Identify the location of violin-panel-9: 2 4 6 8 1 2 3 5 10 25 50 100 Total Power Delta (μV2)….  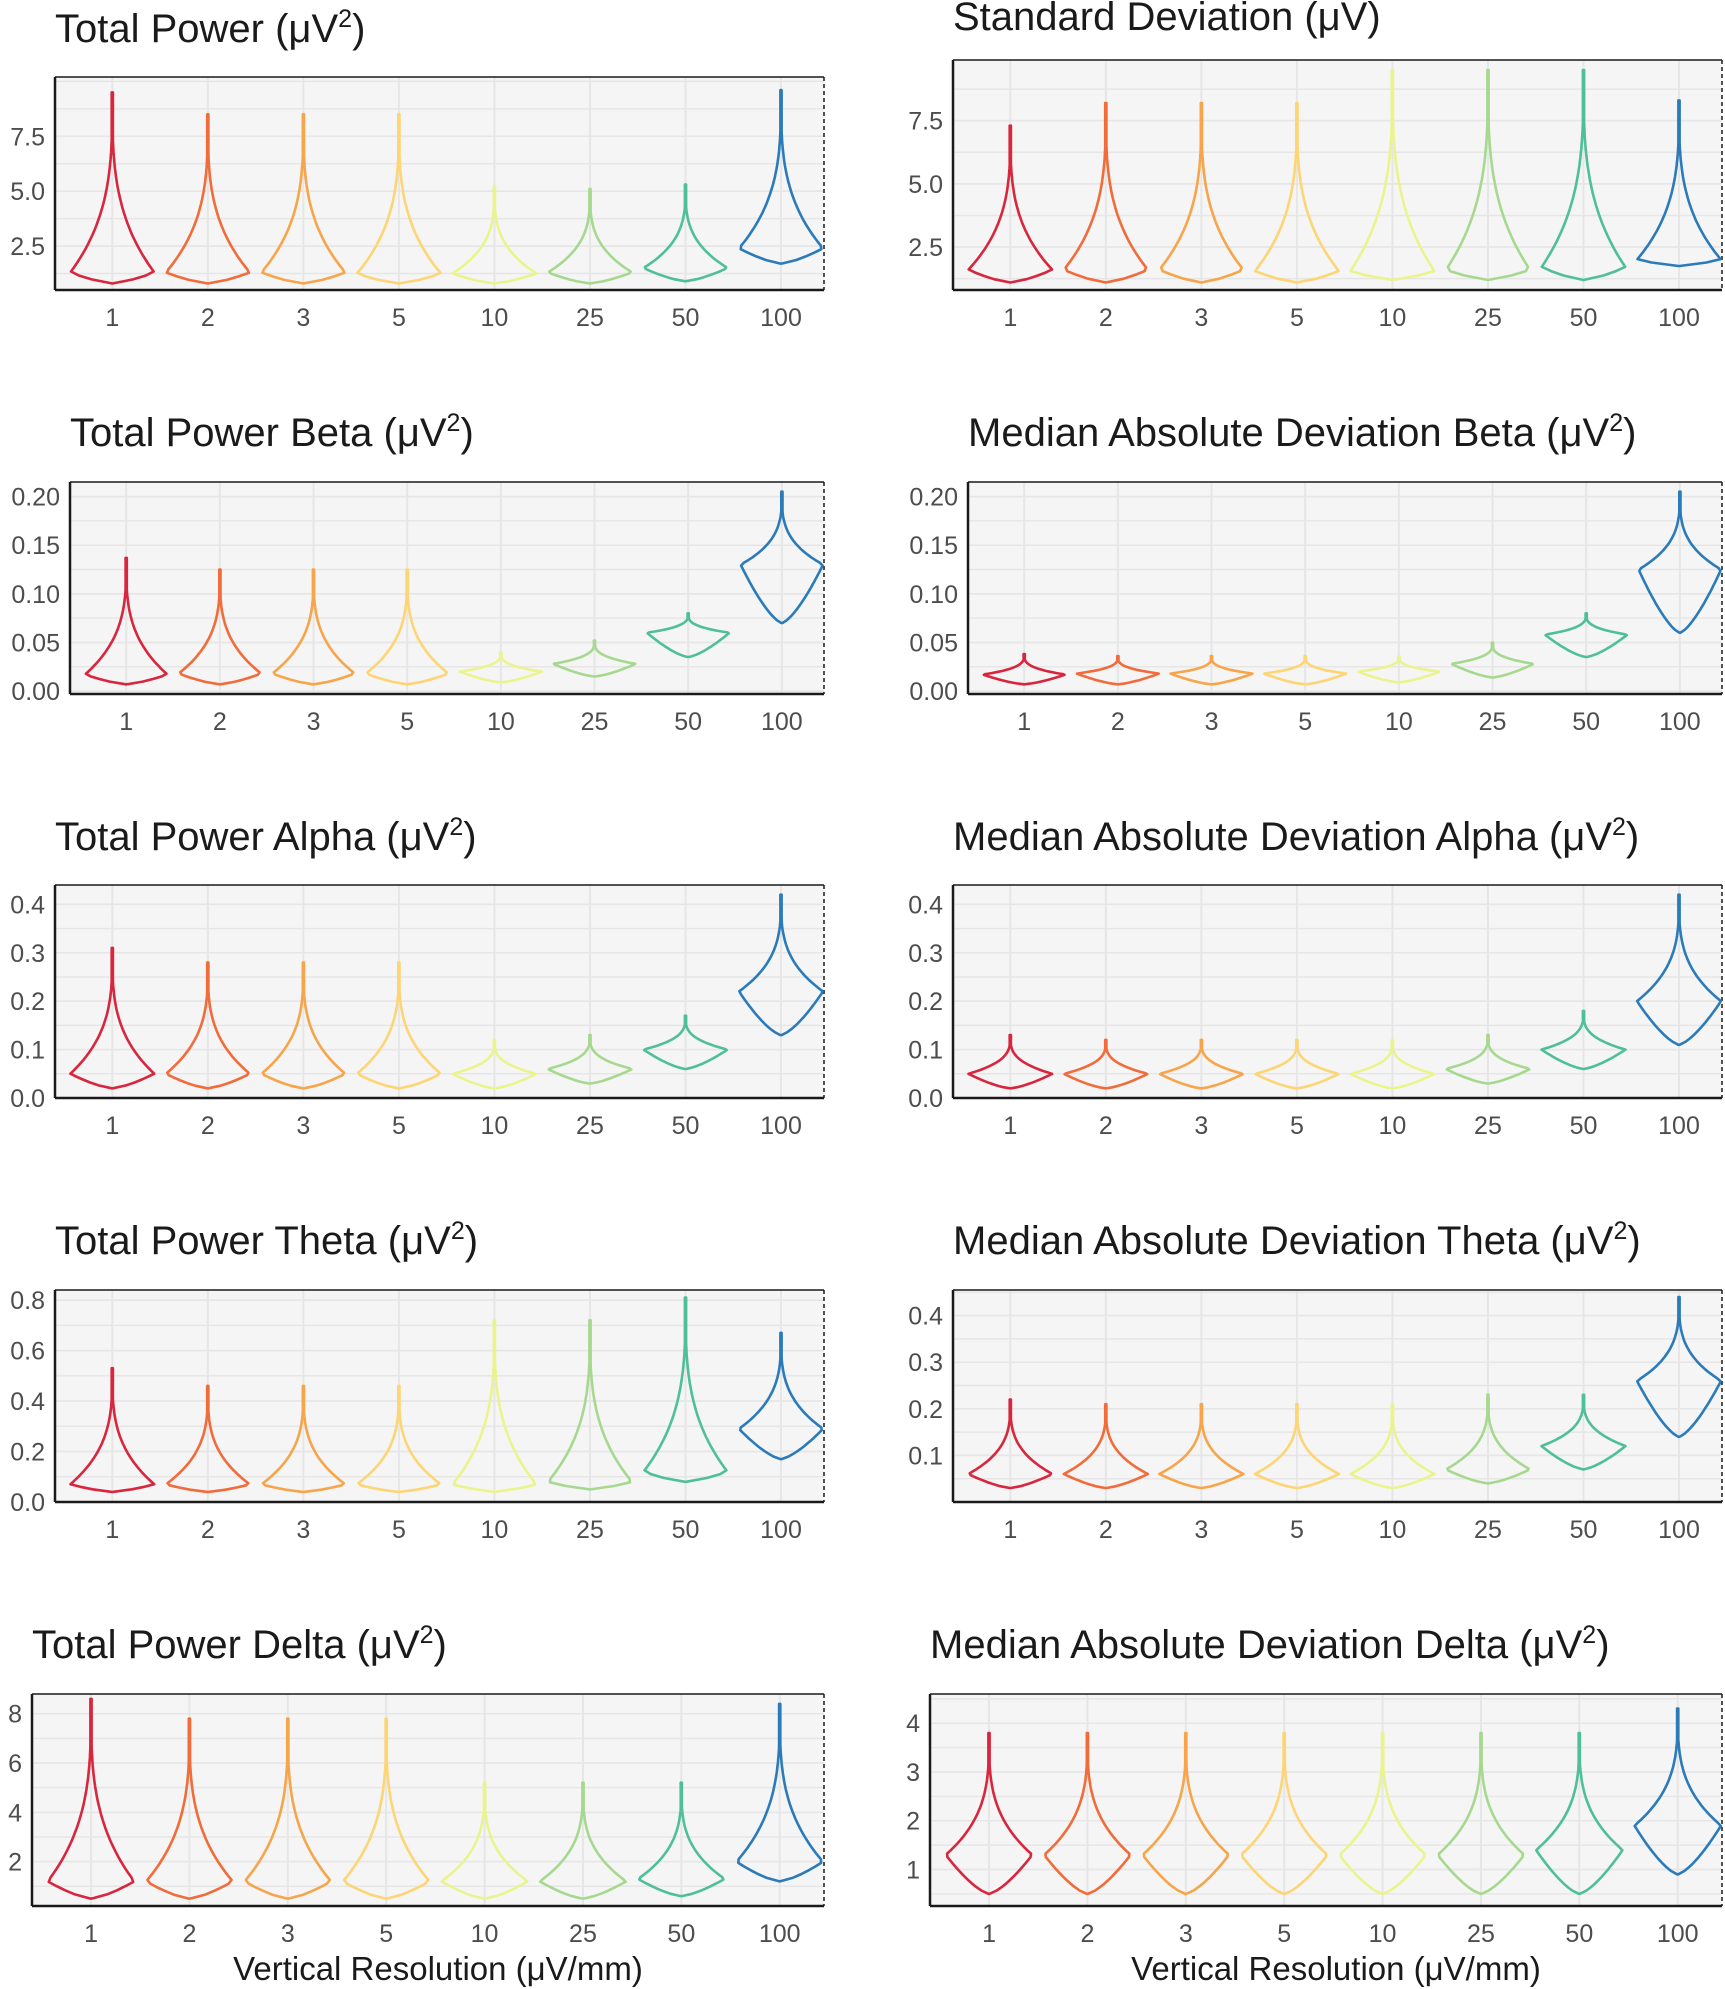
(416, 1804).